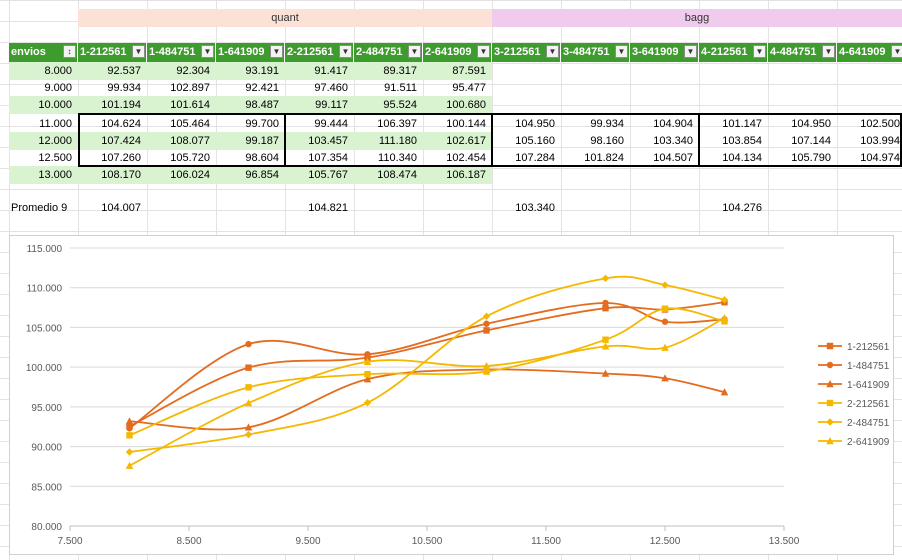 Image resolution: width=902 pixels, height=560 pixels. What do you see at coordinates (535, 141) in the screenshot?
I see `cell-value: 105.160` at bounding box center [535, 141].